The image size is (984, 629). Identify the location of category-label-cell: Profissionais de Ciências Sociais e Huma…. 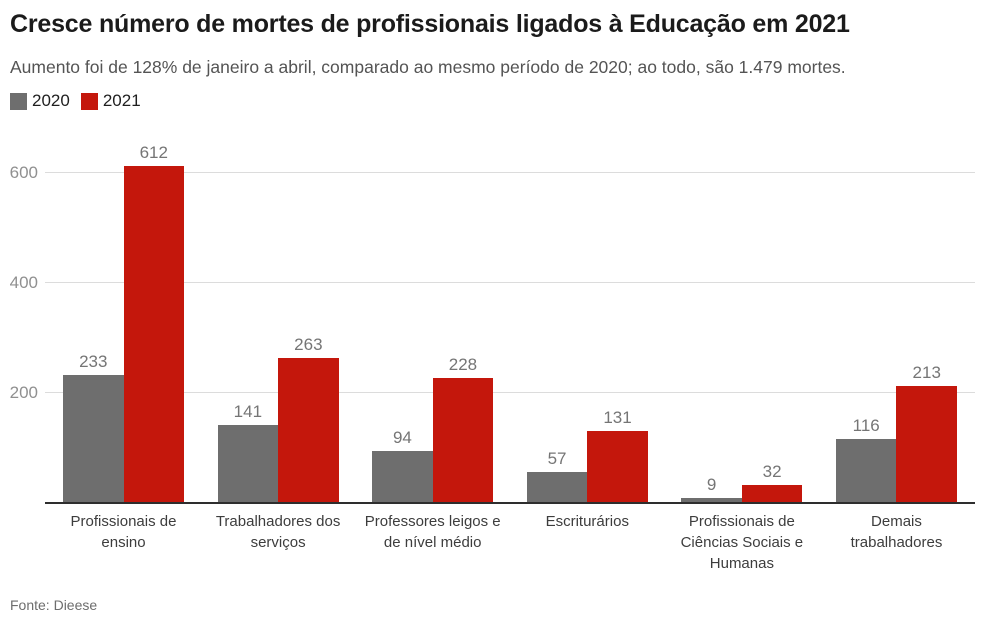
(742, 542).